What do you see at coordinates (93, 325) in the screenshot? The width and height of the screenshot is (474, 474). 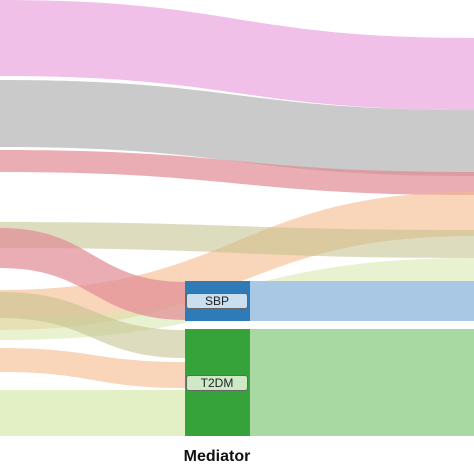 I see `flow-olive-to-t2dm` at bounding box center [93, 325].